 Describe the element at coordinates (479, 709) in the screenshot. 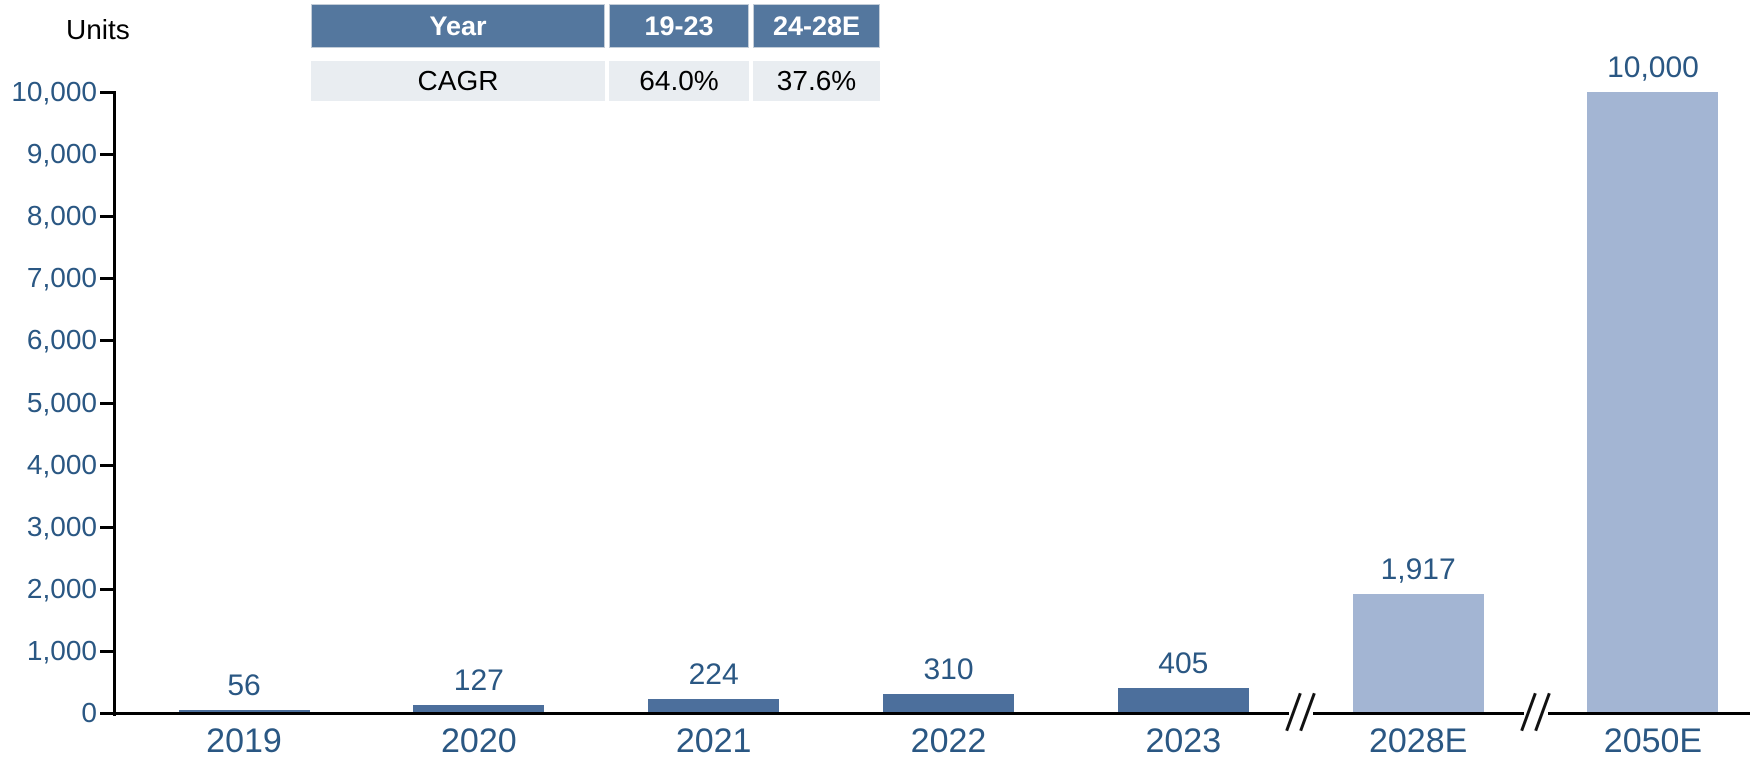

I see `bar-2020` at that location.